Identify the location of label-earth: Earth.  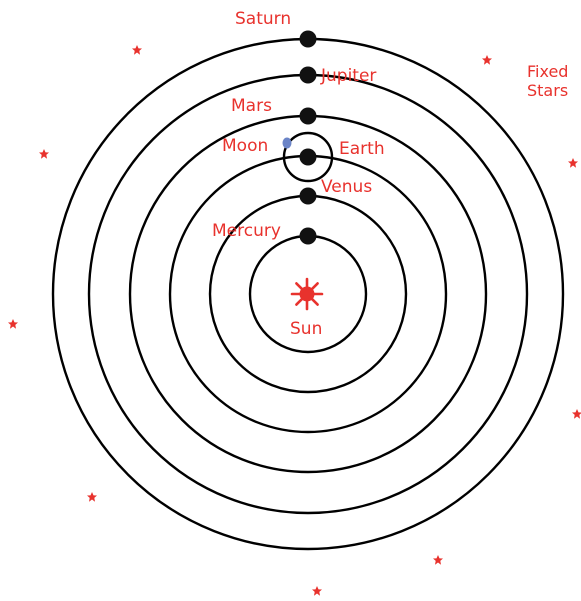
(362, 149).